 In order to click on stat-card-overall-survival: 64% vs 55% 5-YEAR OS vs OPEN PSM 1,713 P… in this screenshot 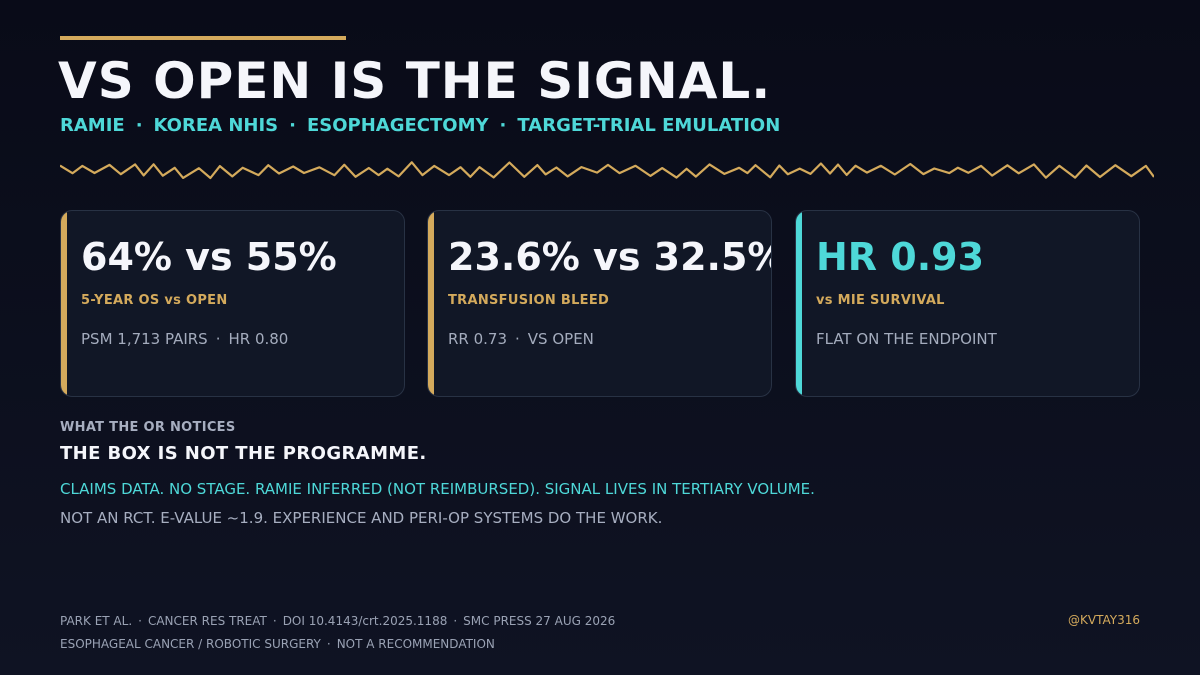, I will do `click(232, 303)`.